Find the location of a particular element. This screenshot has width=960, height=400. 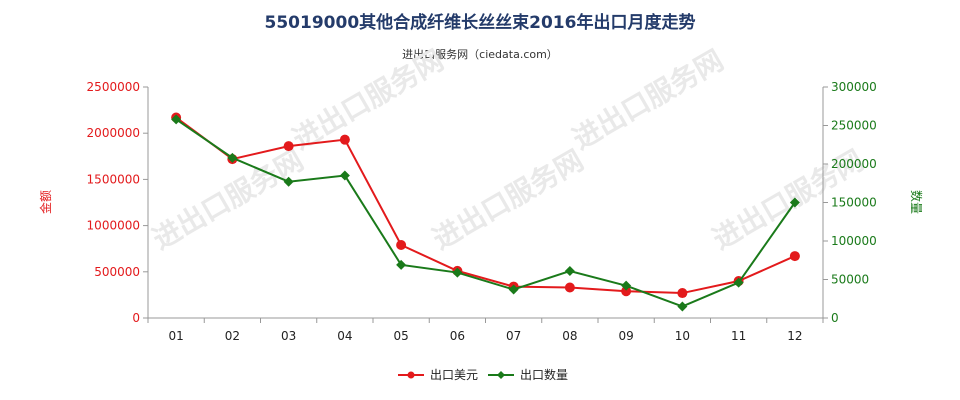

right-tick-label: 200000 is located at coordinates (854, 164).